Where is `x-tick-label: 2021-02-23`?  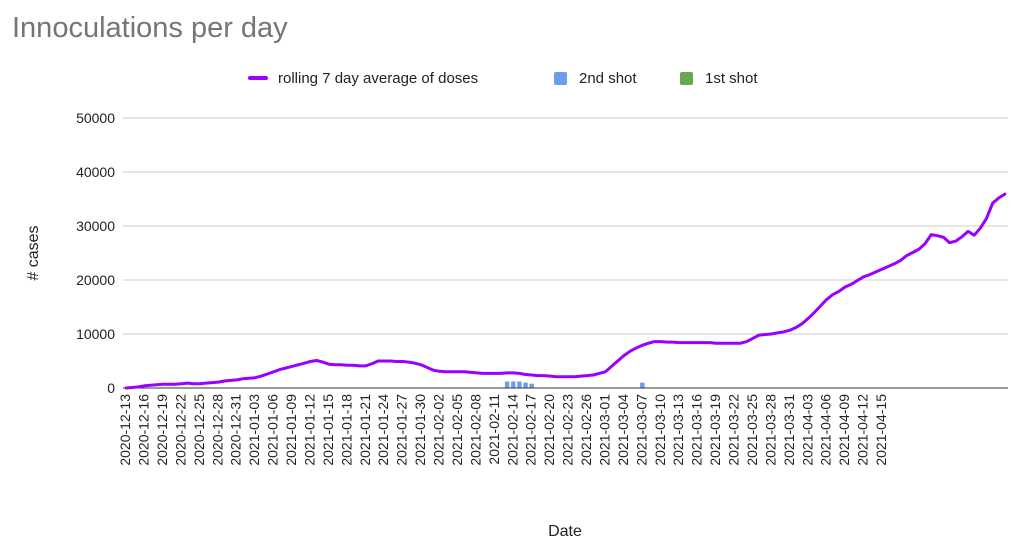 x-tick-label: 2021-02-23 is located at coordinates (568, 430).